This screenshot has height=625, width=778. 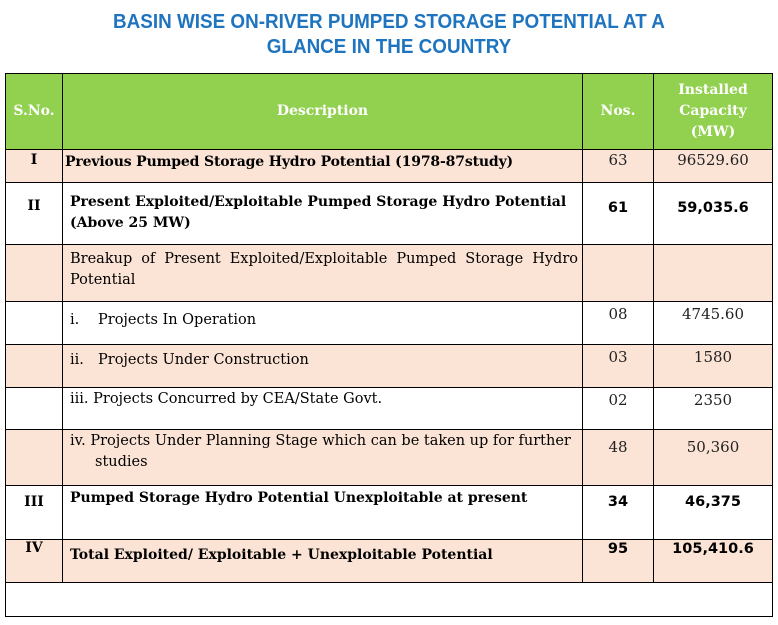 I want to click on row-nos, so click(x=618, y=273).